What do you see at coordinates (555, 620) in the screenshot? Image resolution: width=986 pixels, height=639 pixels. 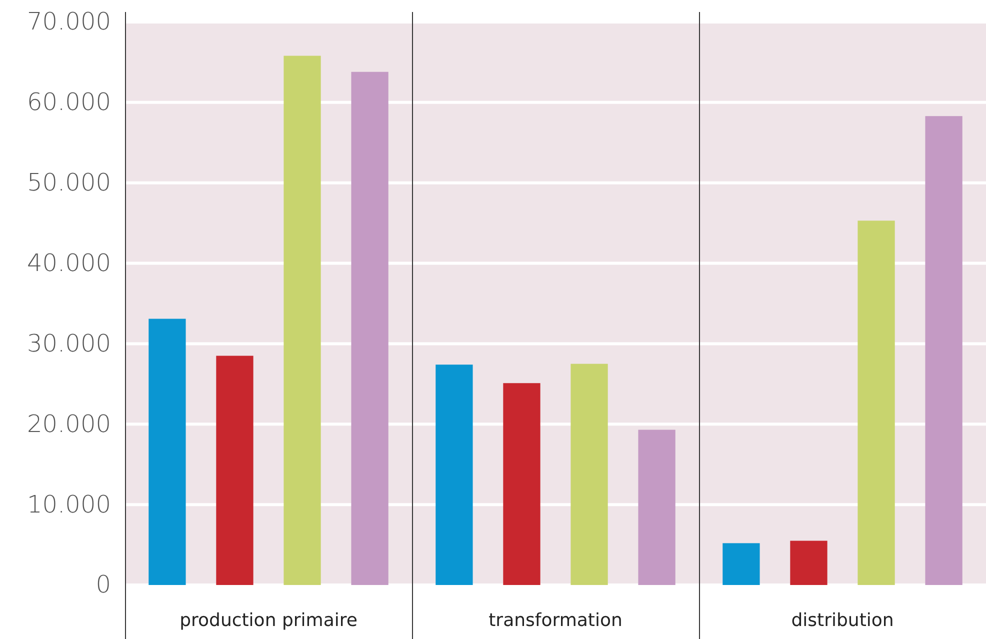 I see `x-tick-label: transformation` at bounding box center [555, 620].